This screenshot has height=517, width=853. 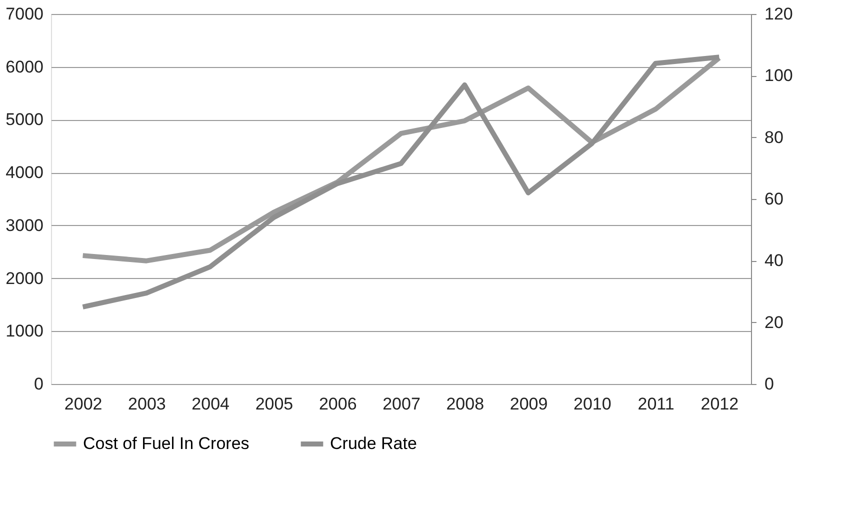 What do you see at coordinates (373, 443) in the screenshot?
I see `legend-label: Crude Rate` at bounding box center [373, 443].